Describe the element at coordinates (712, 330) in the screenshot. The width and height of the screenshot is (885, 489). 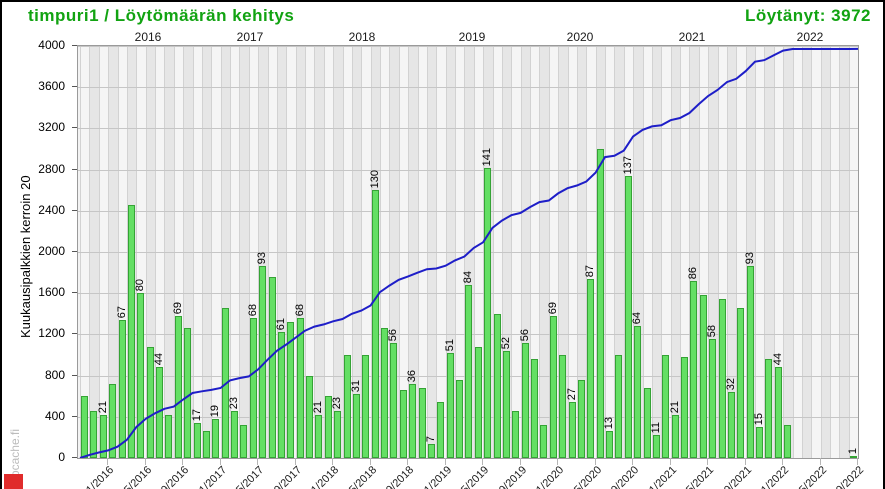
I see `bar-value-label: 58` at that location.